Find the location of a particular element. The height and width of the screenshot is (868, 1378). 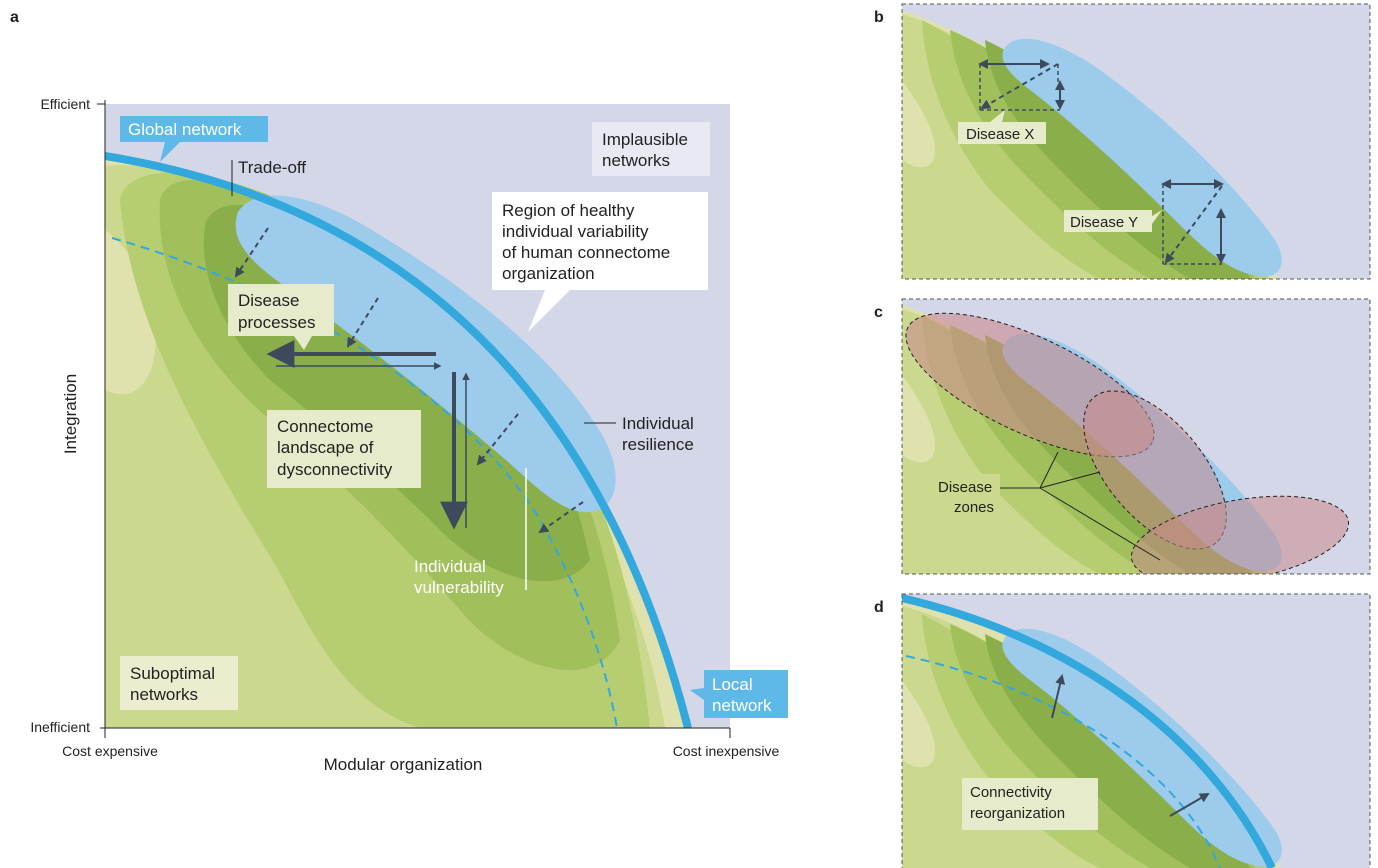

vulnerability-text-1: Individual is located at coordinates (450, 566).